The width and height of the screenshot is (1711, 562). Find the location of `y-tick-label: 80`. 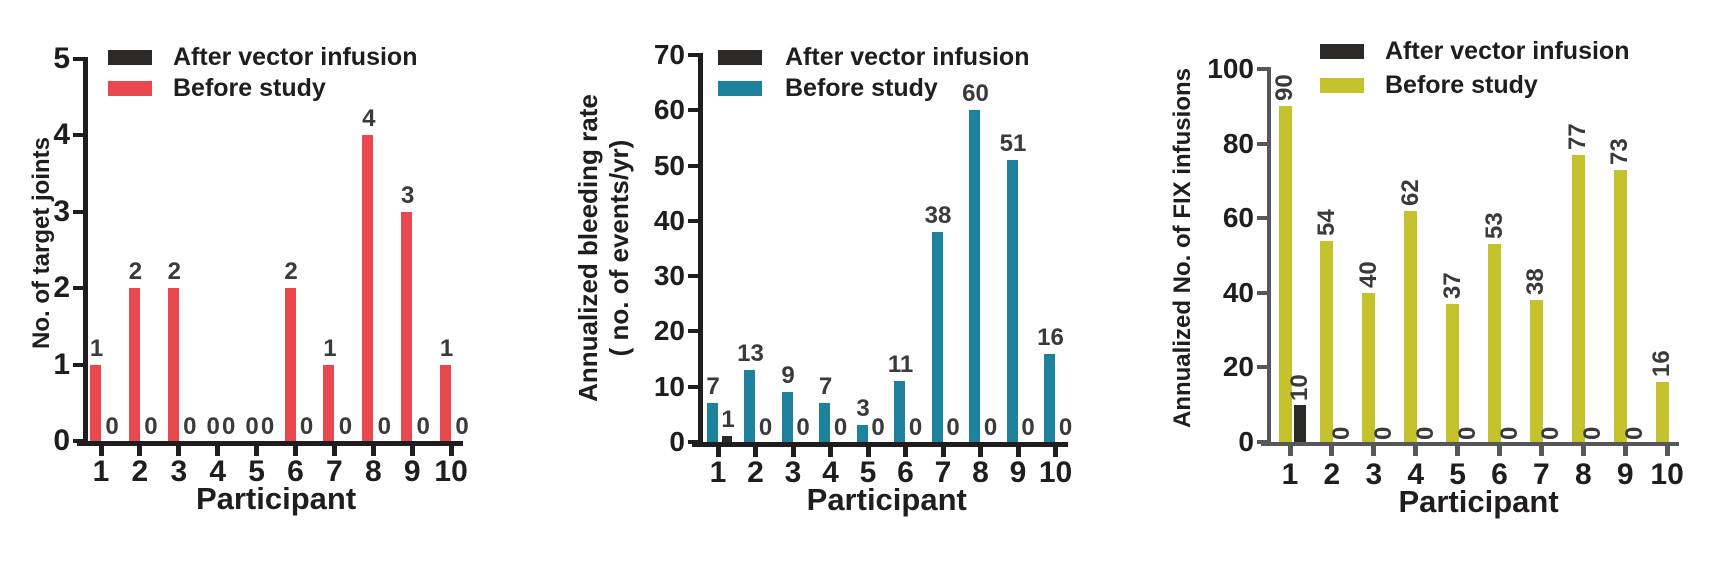

y-tick-label: 80 is located at coordinates (1238, 143).